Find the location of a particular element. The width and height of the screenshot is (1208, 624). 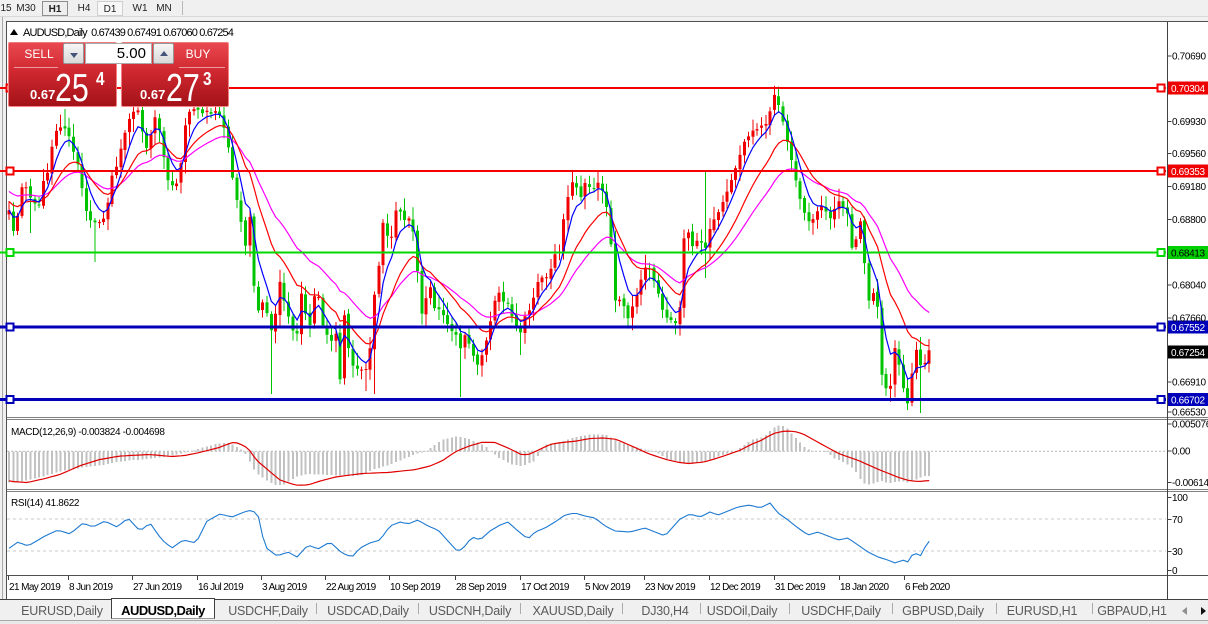

svg-text: -0.00614 is located at coordinates (1190, 483).